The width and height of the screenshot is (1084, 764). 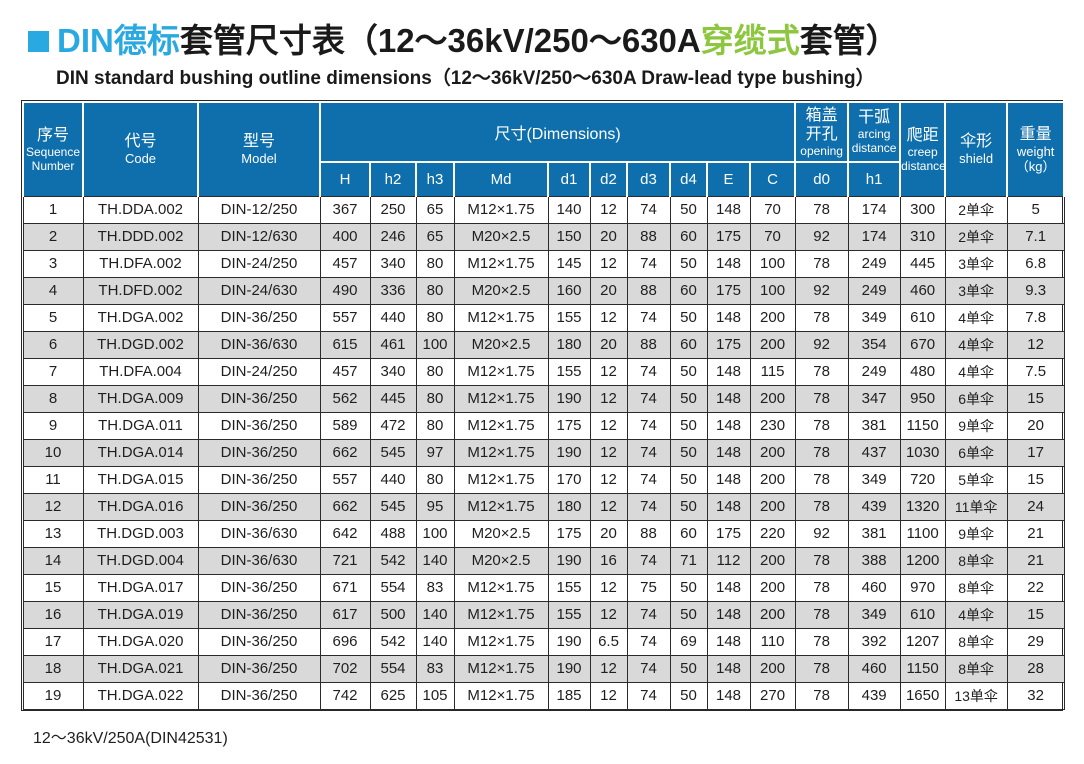 What do you see at coordinates (874, 641) in the screenshot?
I see `cell-h1: 392` at bounding box center [874, 641].